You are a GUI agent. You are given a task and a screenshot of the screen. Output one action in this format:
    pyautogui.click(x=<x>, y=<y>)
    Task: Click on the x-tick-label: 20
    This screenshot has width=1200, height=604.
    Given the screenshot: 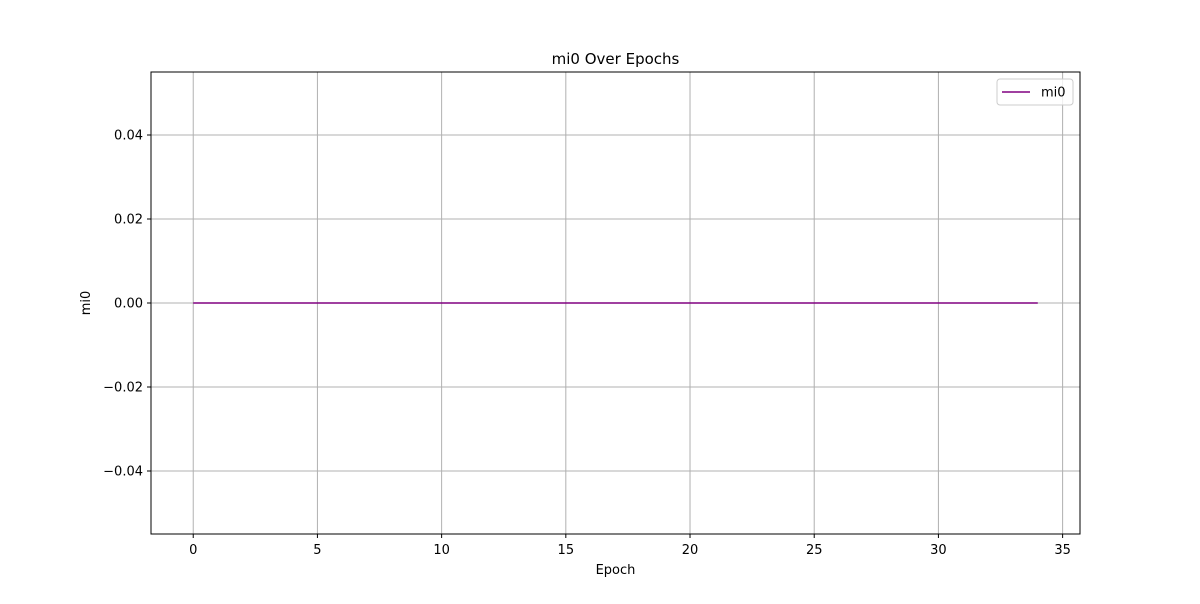 What is the action you would take?
    pyautogui.click(x=690, y=550)
    